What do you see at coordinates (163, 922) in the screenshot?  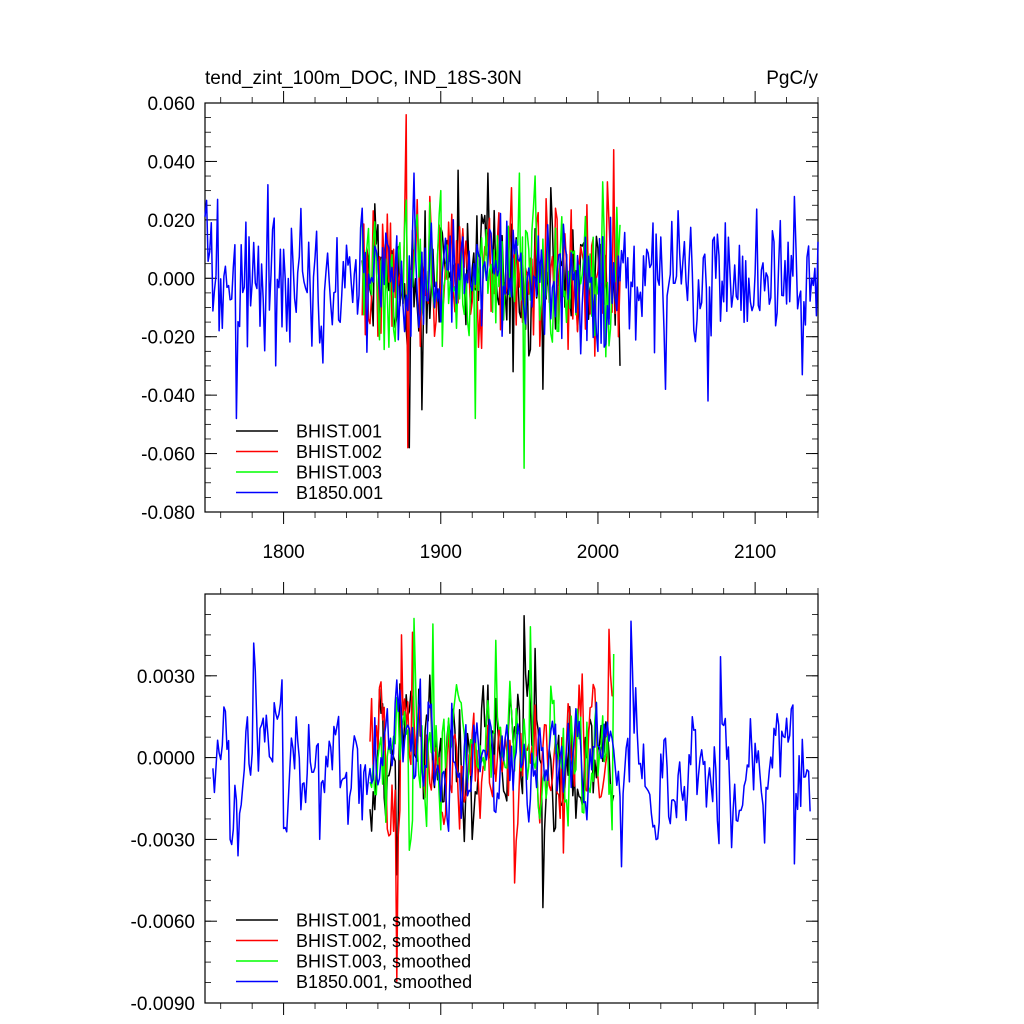 I see `bottom-y-tick-label: -0.0060` at bounding box center [163, 922].